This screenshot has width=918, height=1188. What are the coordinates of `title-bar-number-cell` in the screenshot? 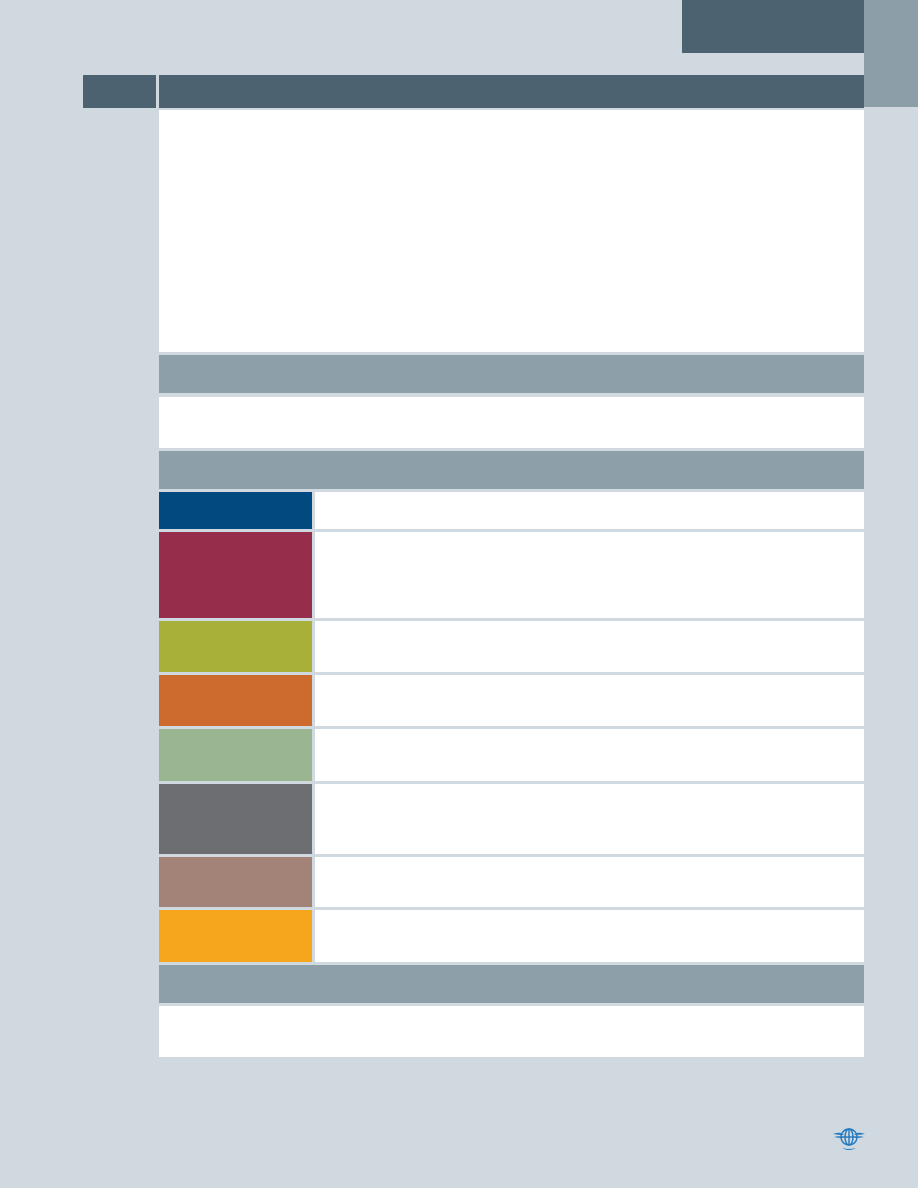 It's located at (119, 91).